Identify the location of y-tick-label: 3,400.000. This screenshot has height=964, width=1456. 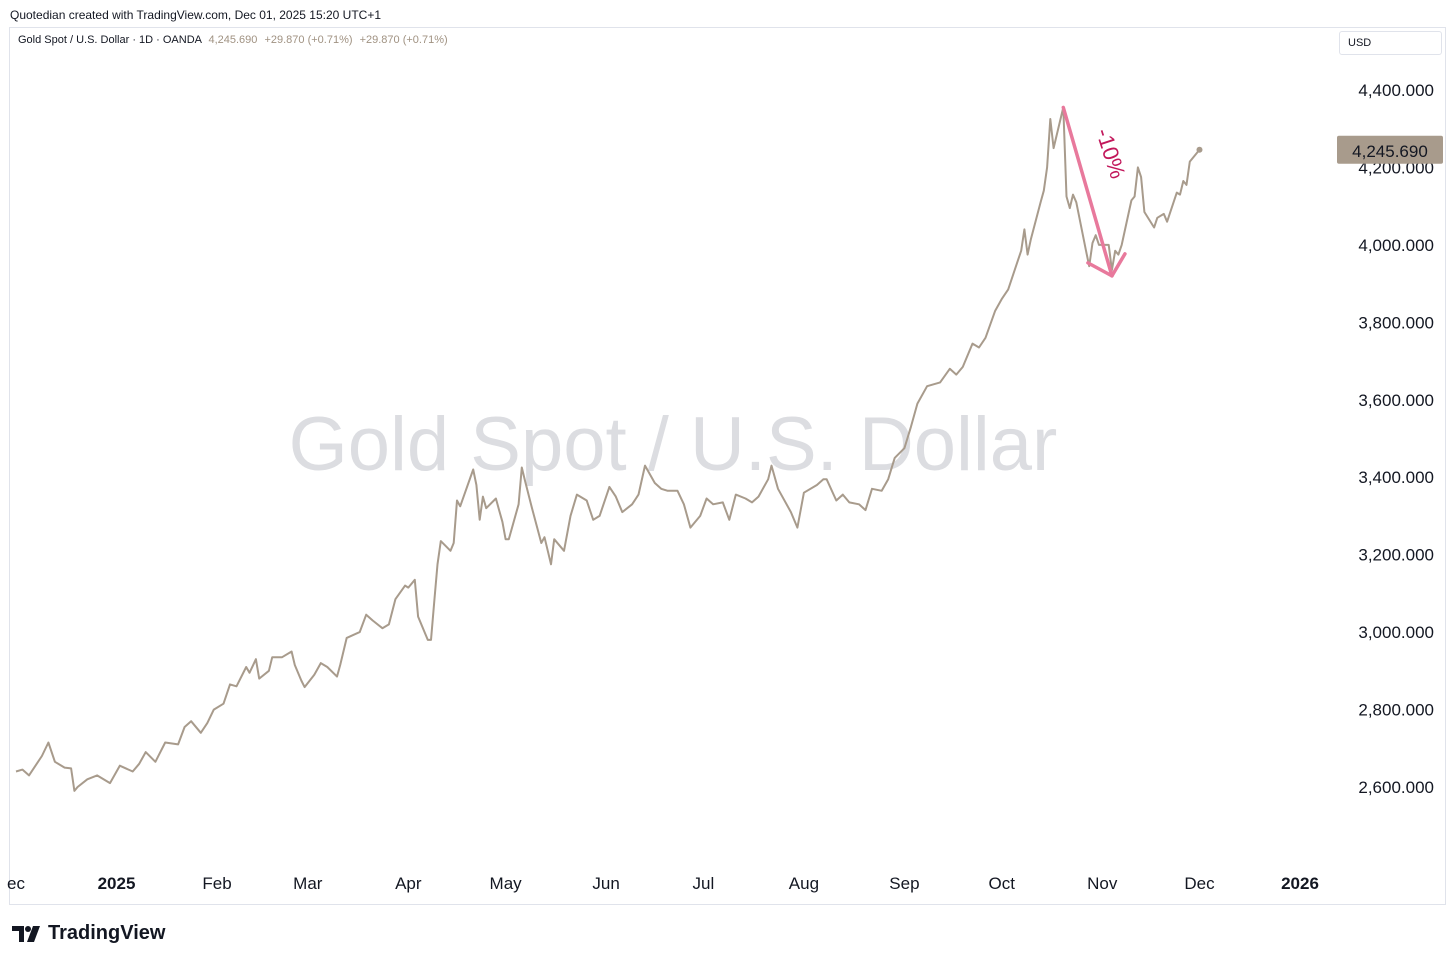
(1396, 477).